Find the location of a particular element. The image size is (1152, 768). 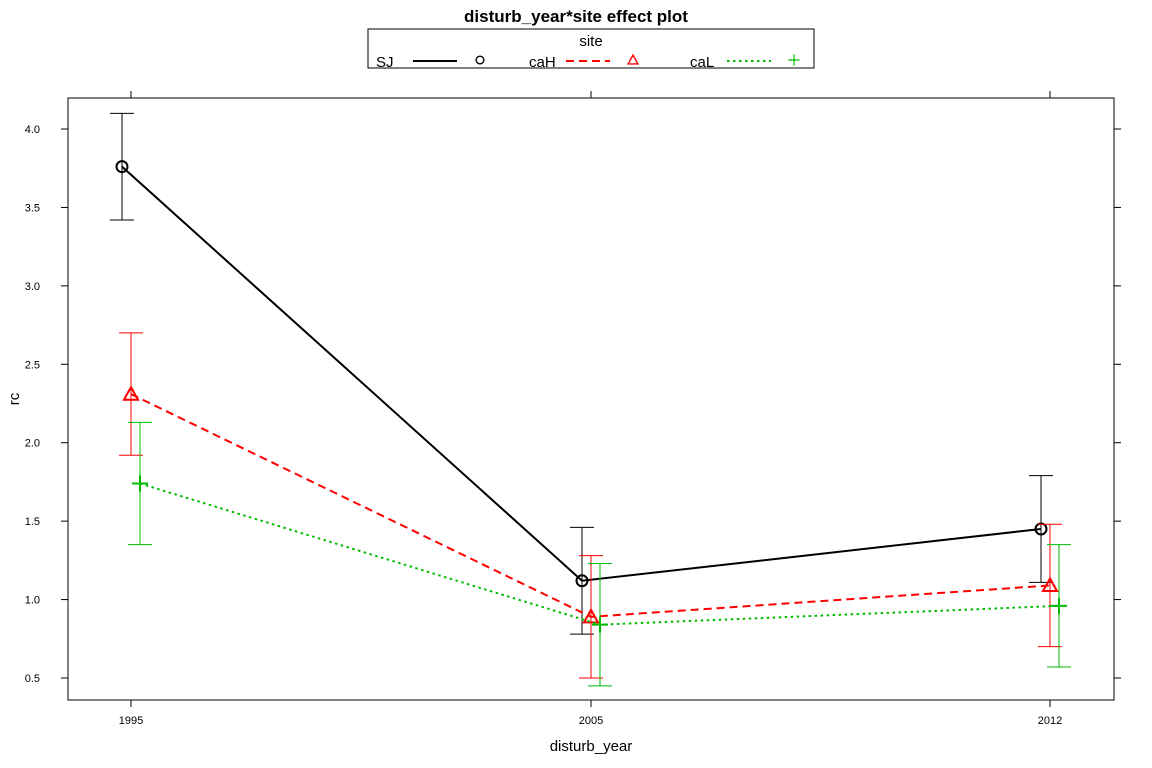

x-tick-label-2012: 2012 is located at coordinates (1050, 721).